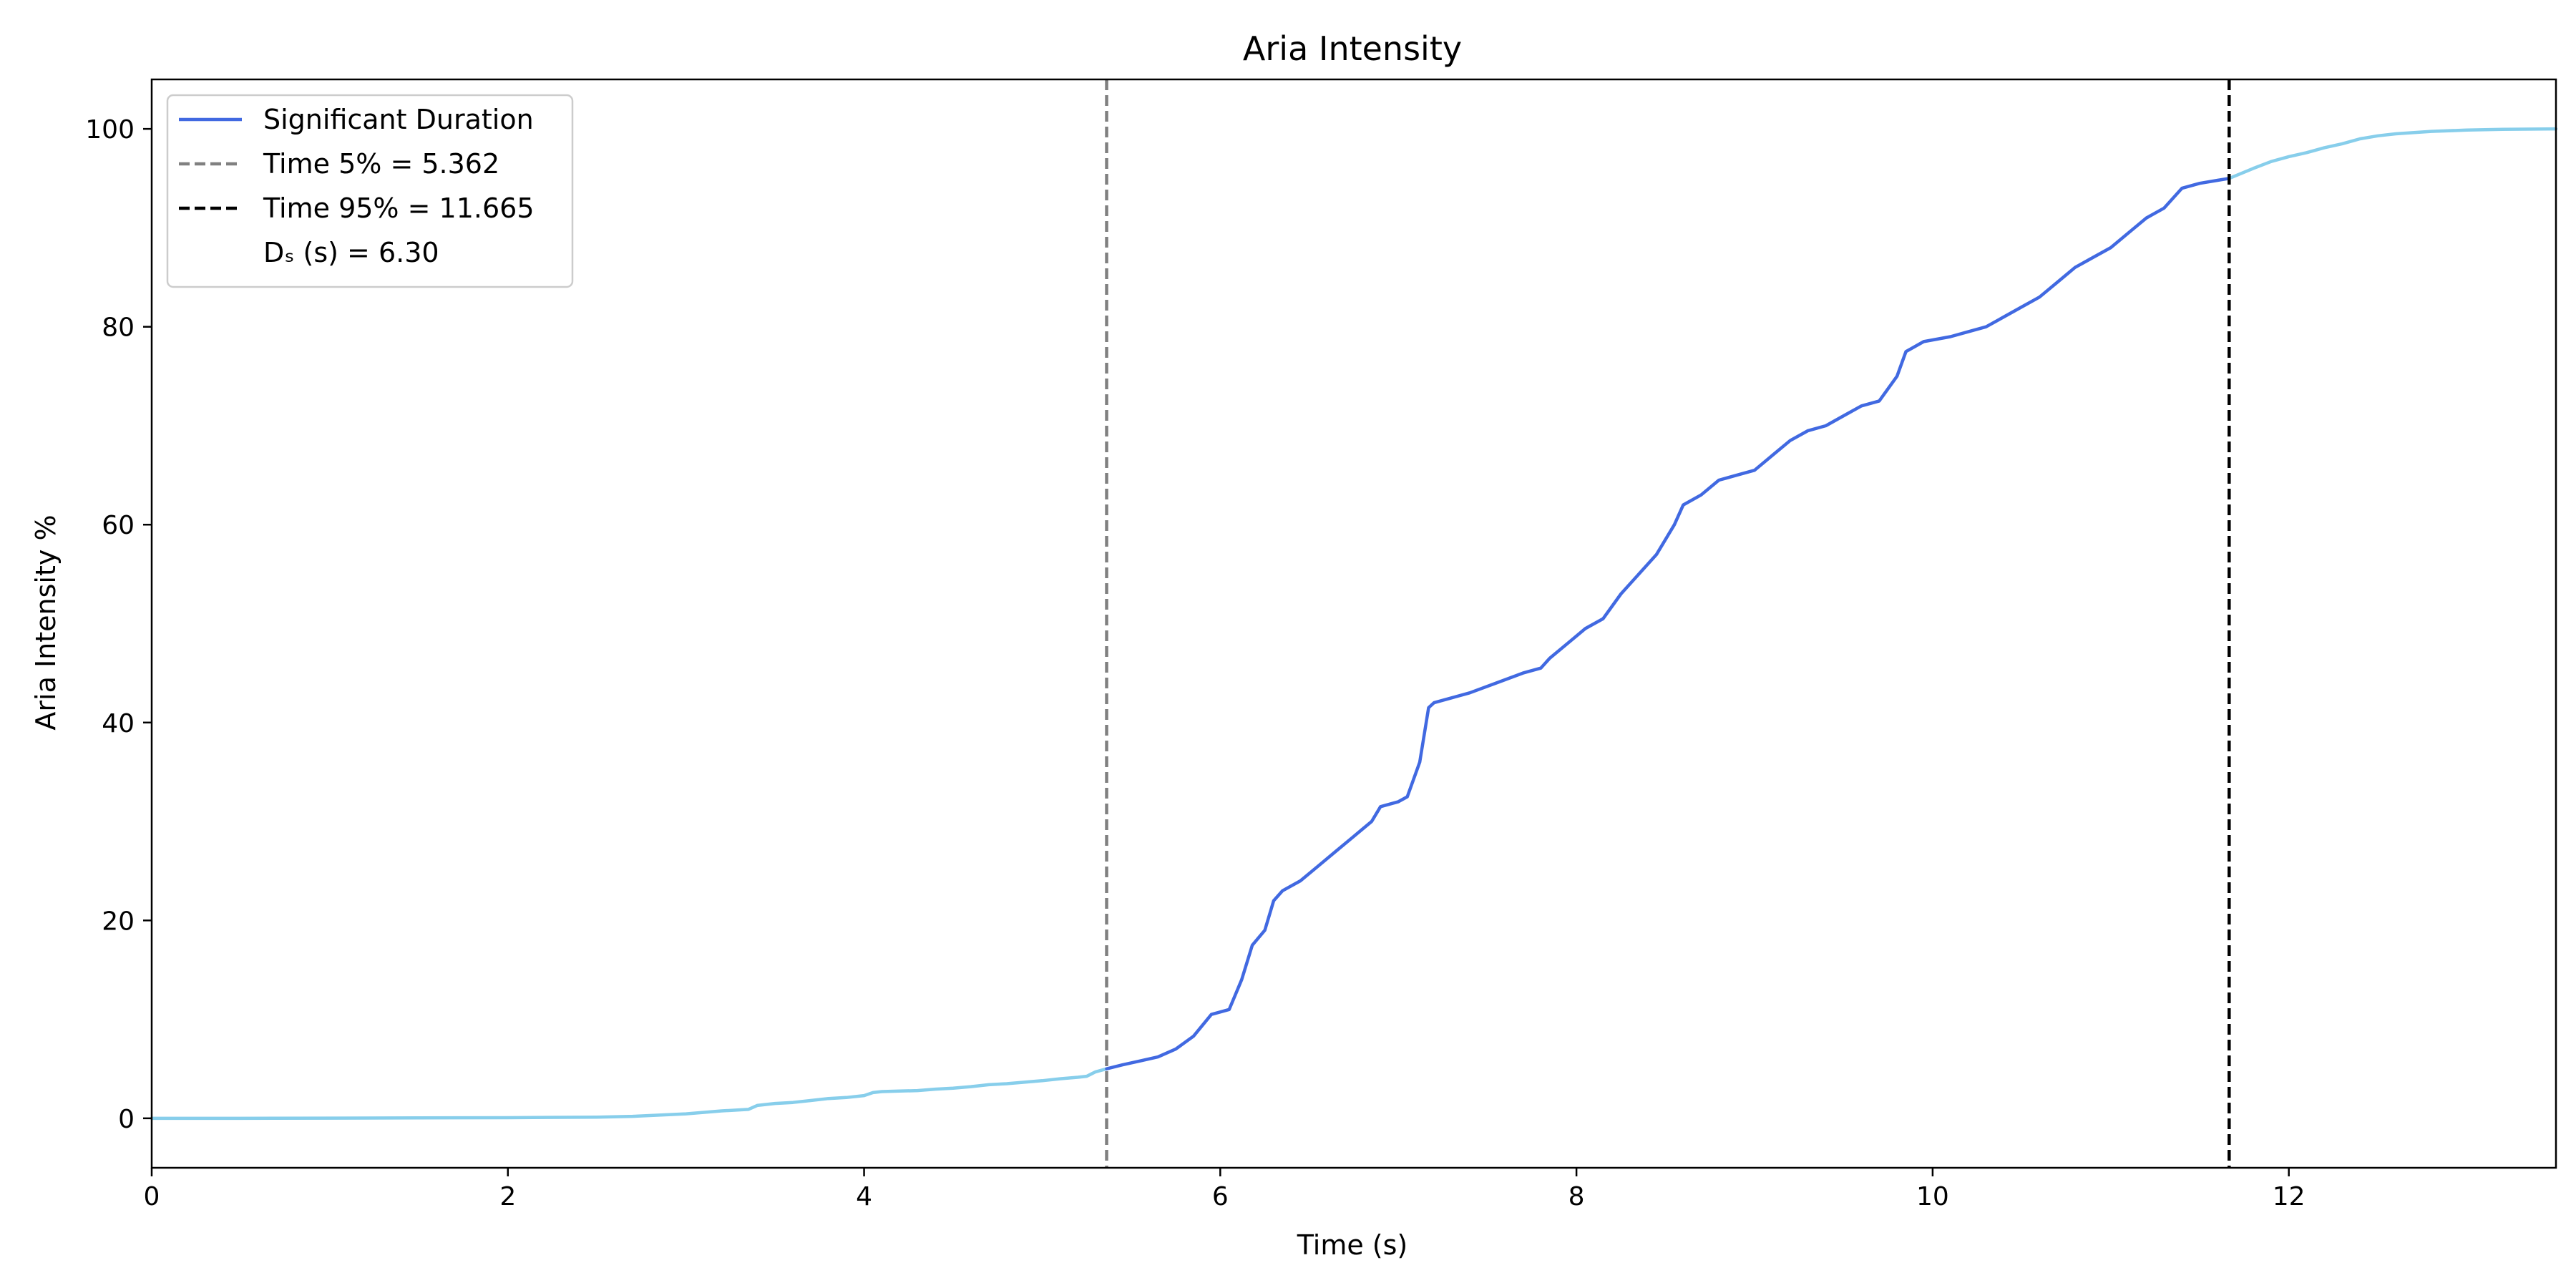  I want to click on y-tick-label-3: 60, so click(118, 525).